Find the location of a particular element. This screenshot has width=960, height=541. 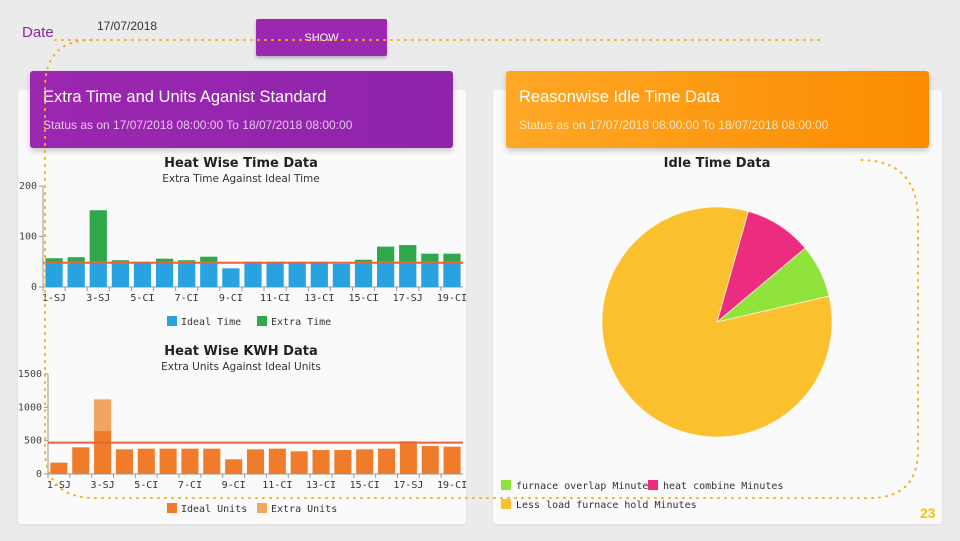

legend-label: Extra Units is located at coordinates (304, 509).